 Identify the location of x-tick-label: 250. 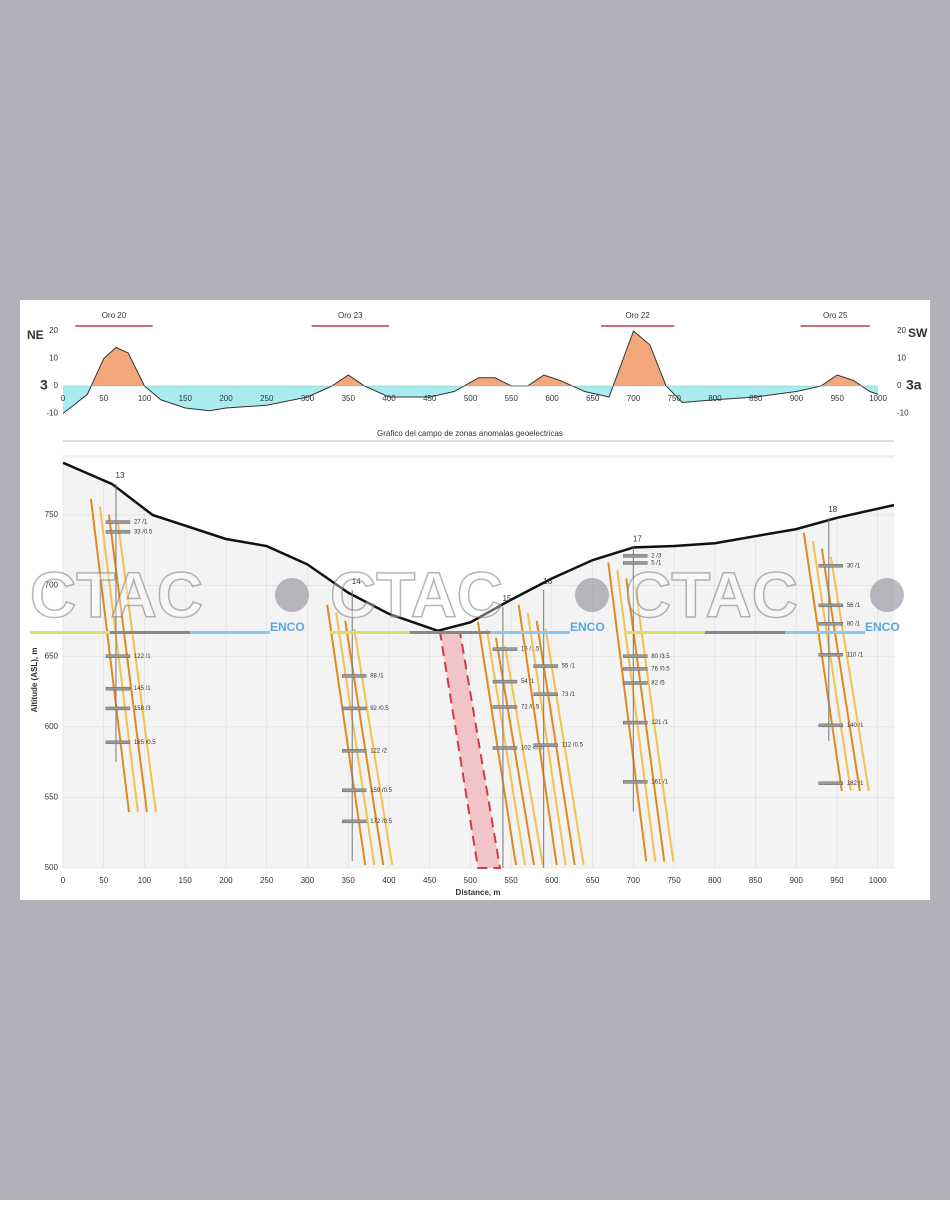
(267, 880).